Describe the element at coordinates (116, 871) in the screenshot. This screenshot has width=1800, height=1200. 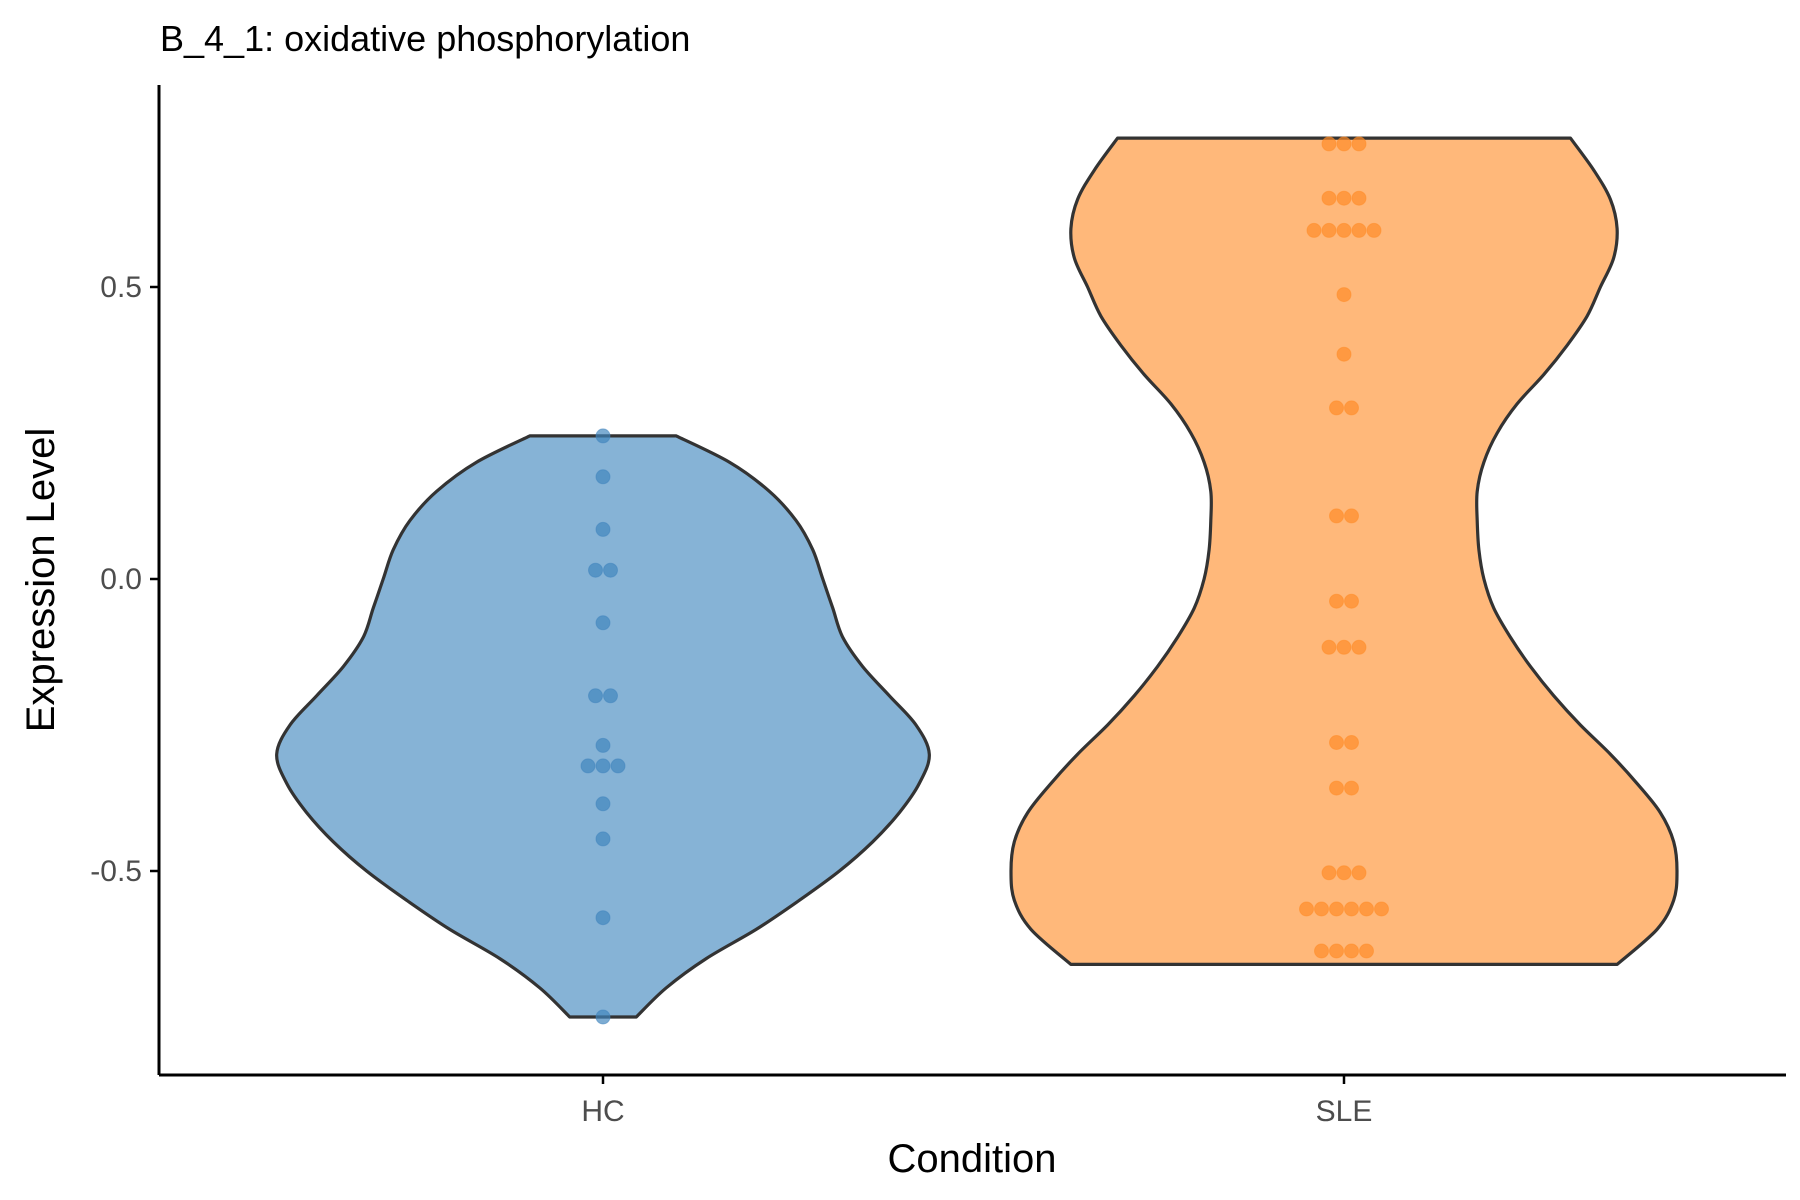
I see `y-tick-label: -0.5` at that location.